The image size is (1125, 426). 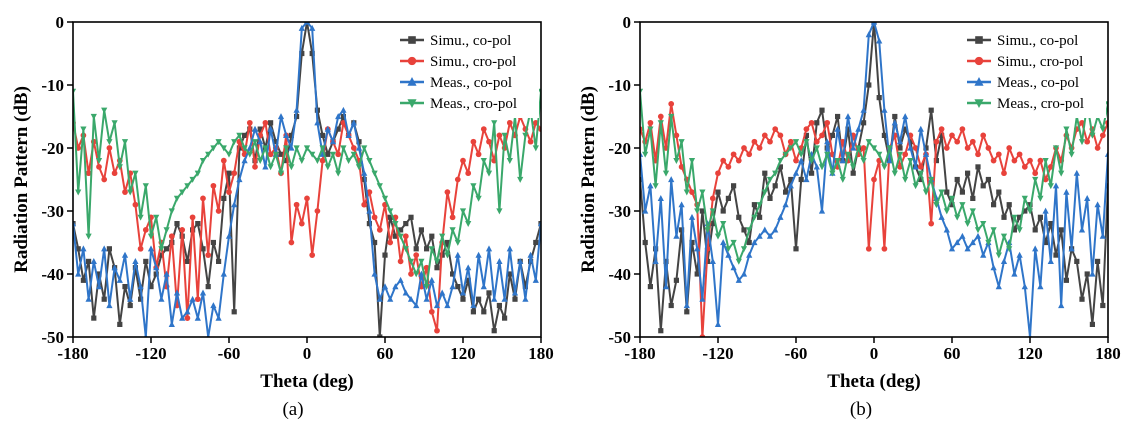 I want to click on legend-swatch-marker, so click(x=412, y=61).